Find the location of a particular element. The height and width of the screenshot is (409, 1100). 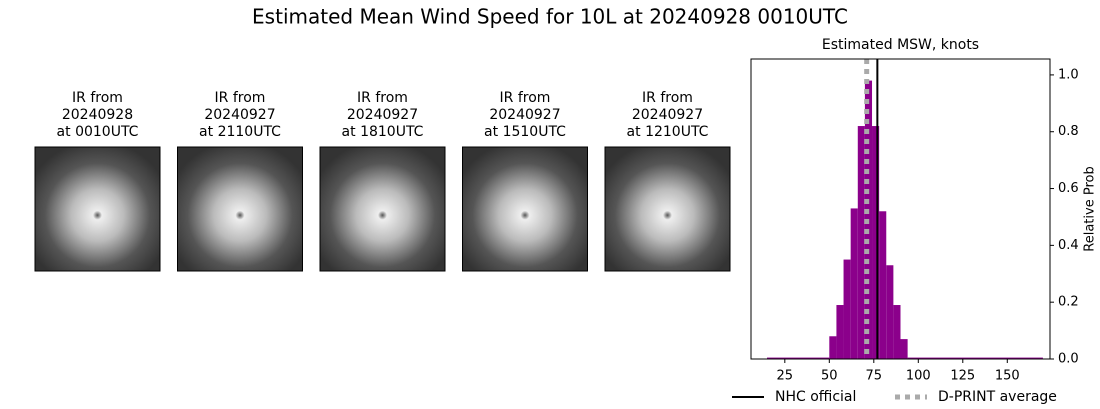

panel-title: at 2110UTC is located at coordinates (240, 132).